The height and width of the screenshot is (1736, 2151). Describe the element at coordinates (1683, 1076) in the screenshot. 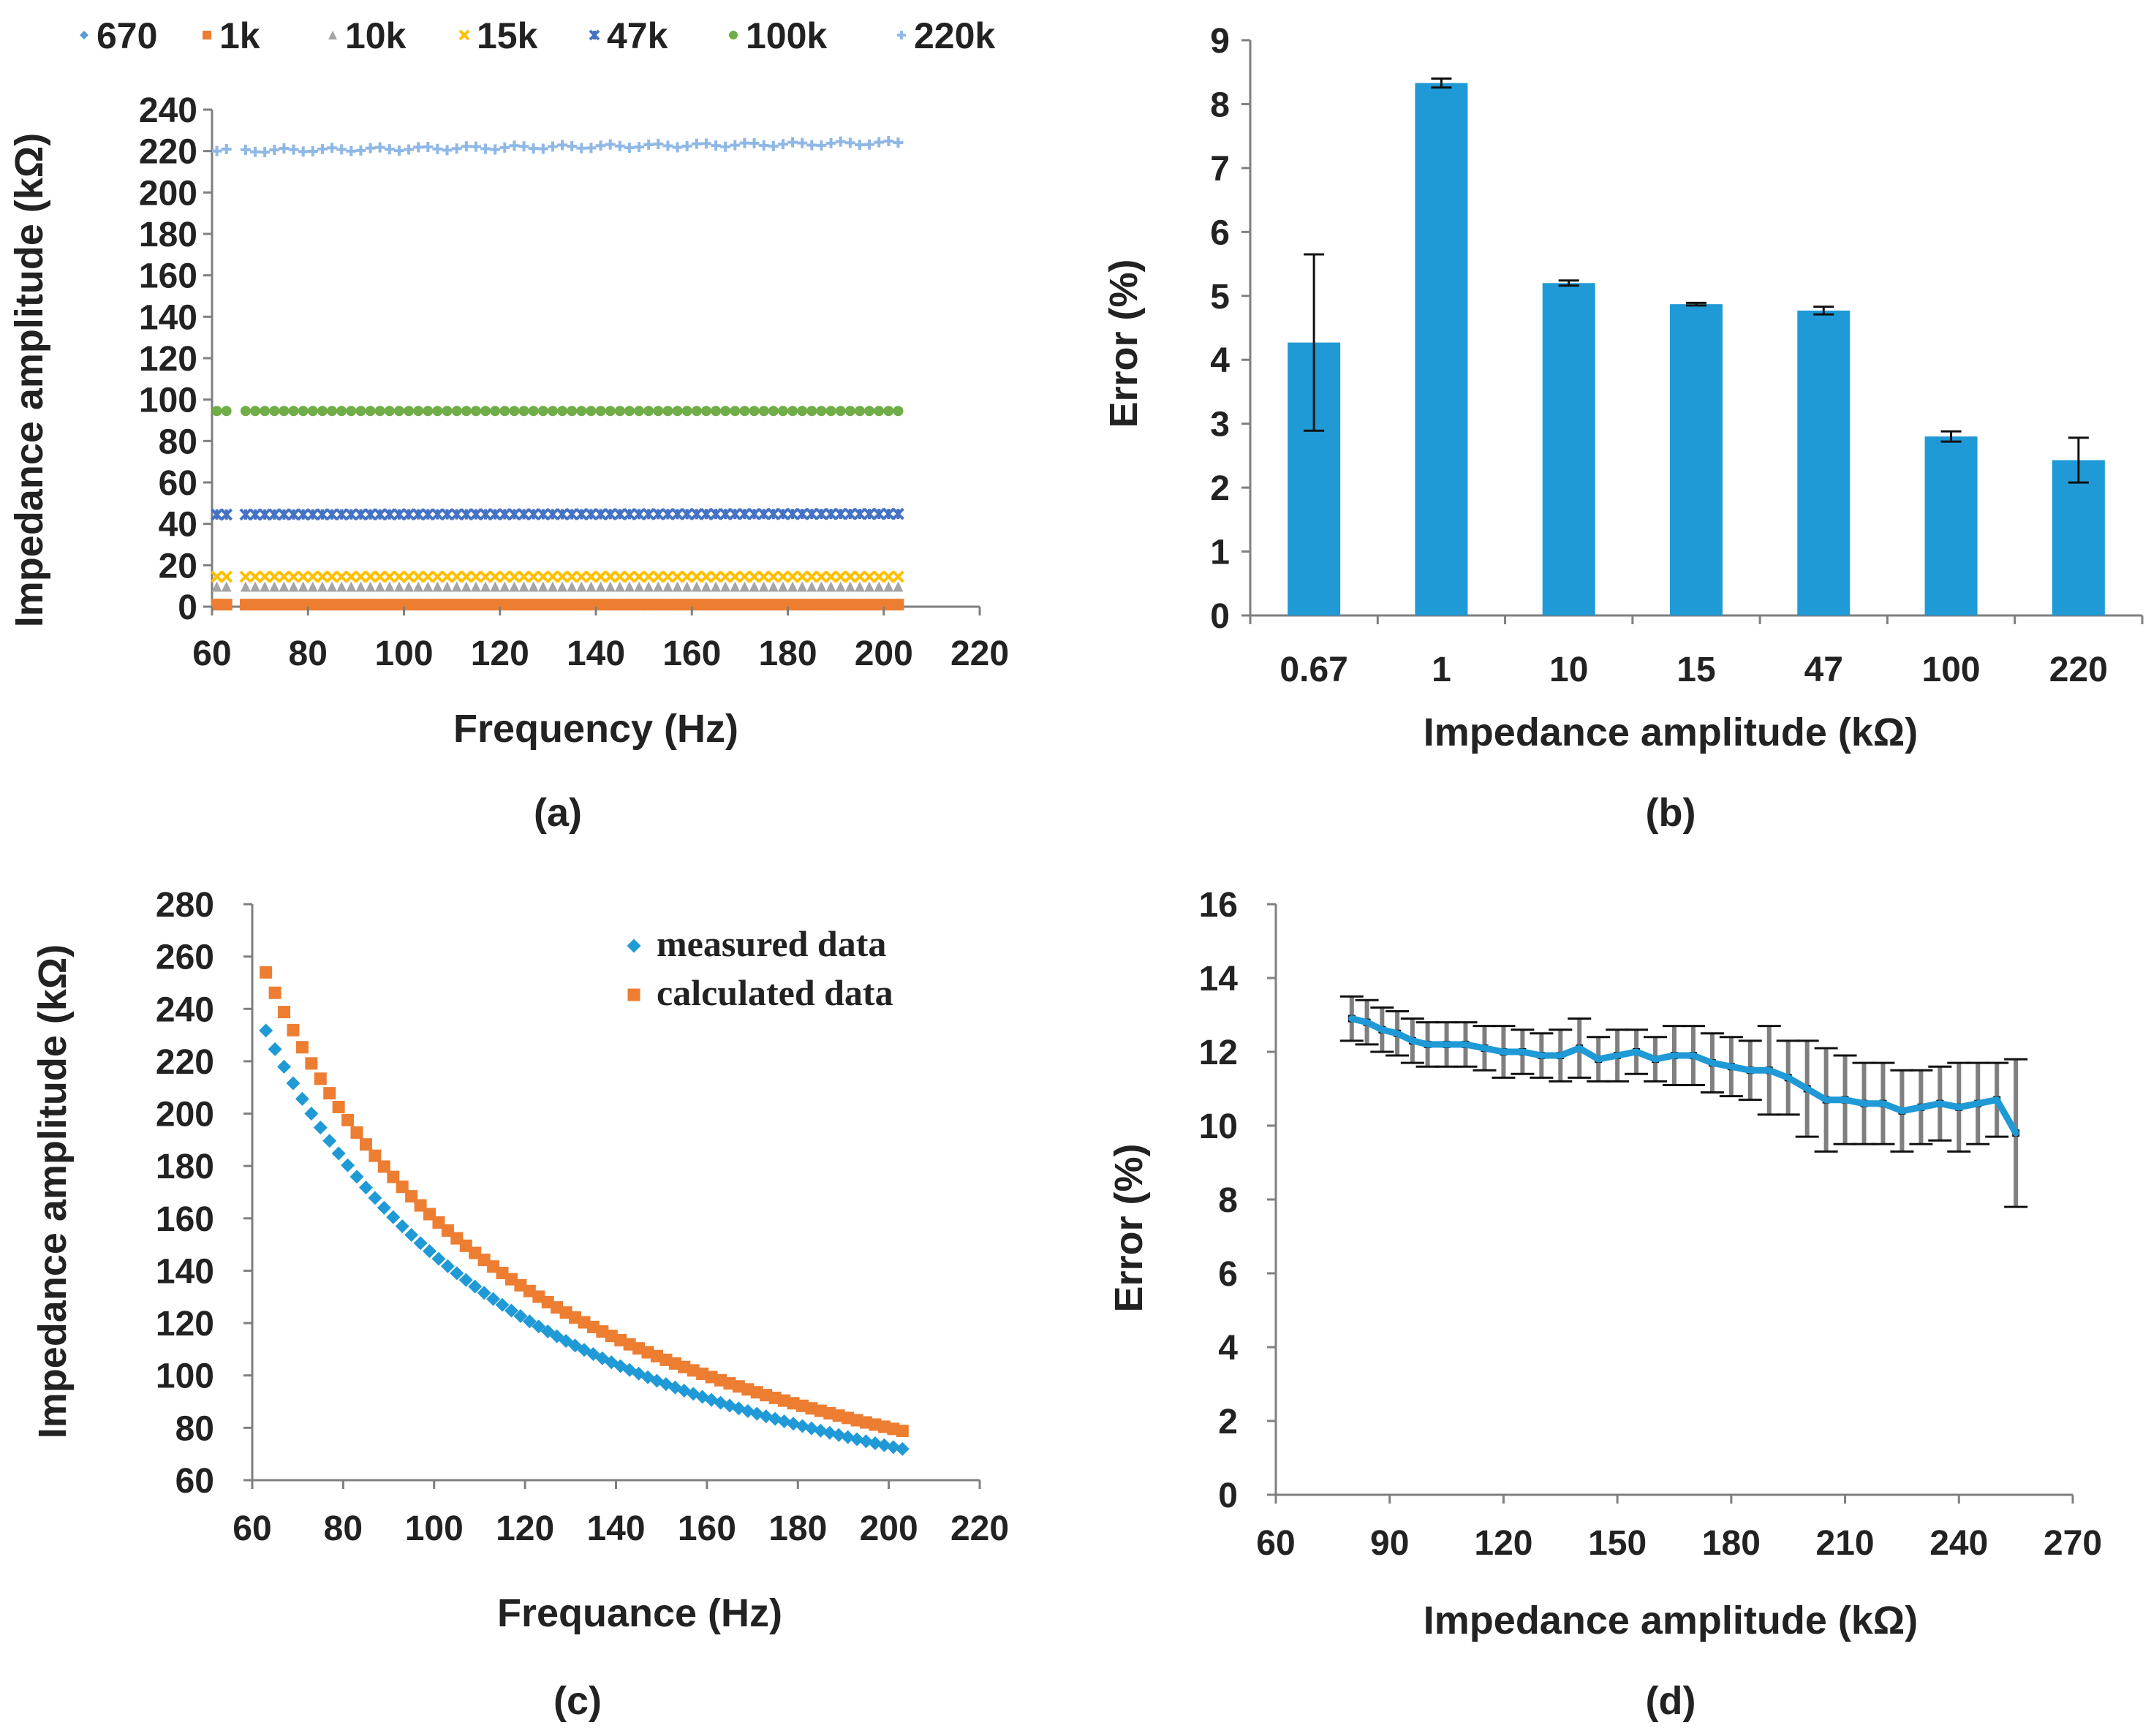

I see `series-line-d` at that location.